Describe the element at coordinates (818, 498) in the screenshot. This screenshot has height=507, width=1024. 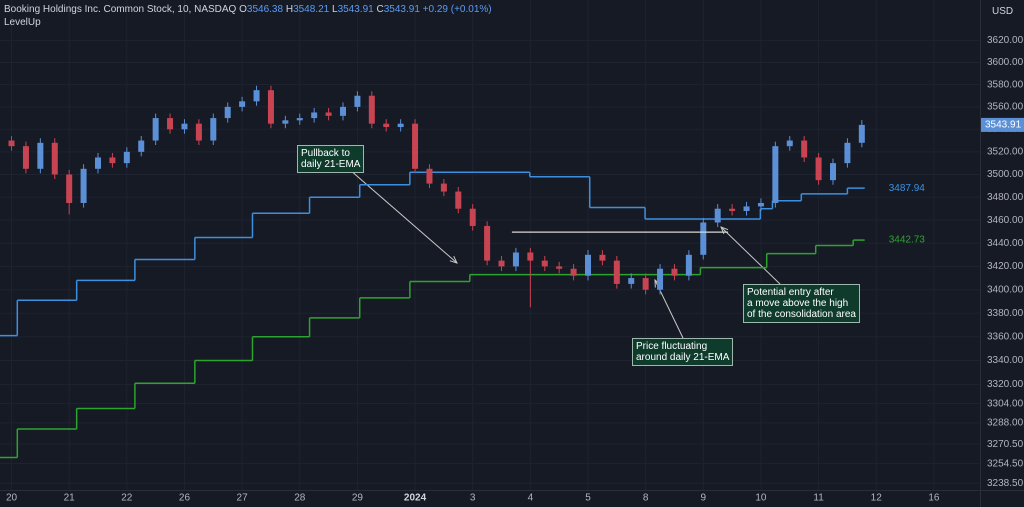
I see `x-tick-label: 11` at that location.